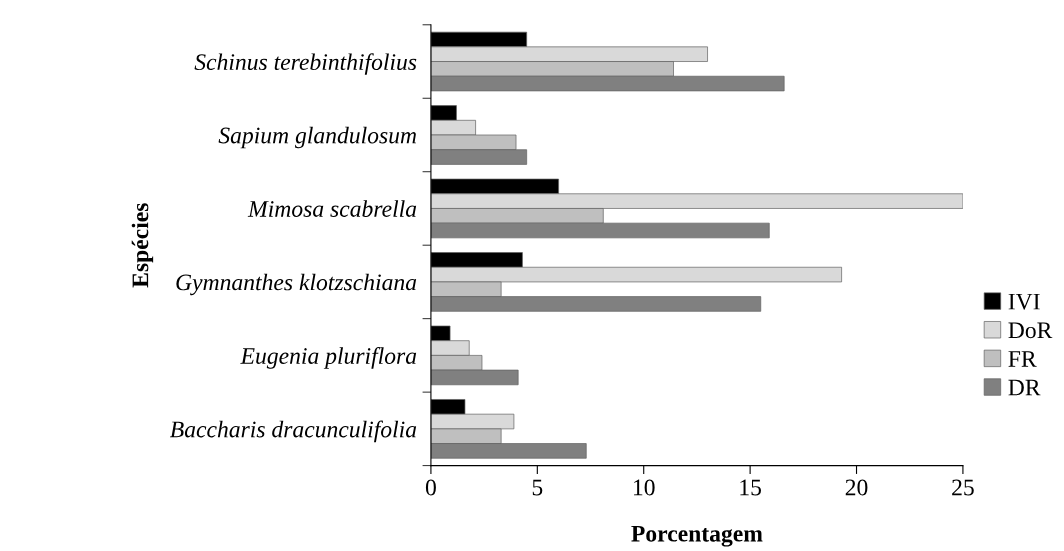 The image size is (1064, 551). Describe the element at coordinates (1024, 387) in the screenshot. I see `legend-label: DR` at that location.